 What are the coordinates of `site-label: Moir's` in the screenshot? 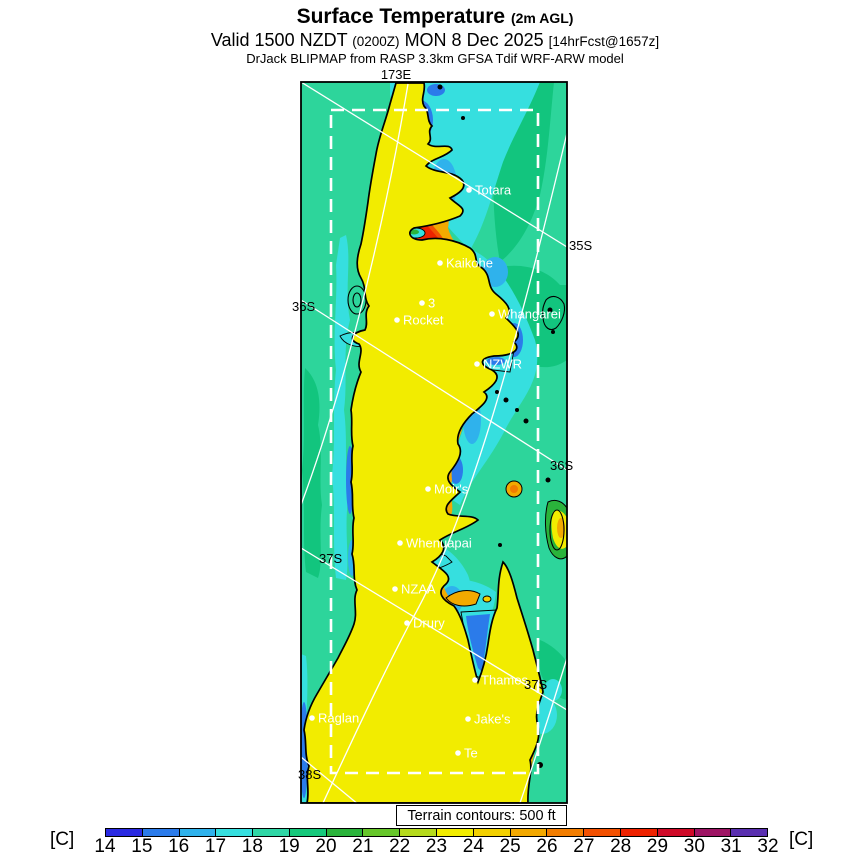 It's located at (451, 489).